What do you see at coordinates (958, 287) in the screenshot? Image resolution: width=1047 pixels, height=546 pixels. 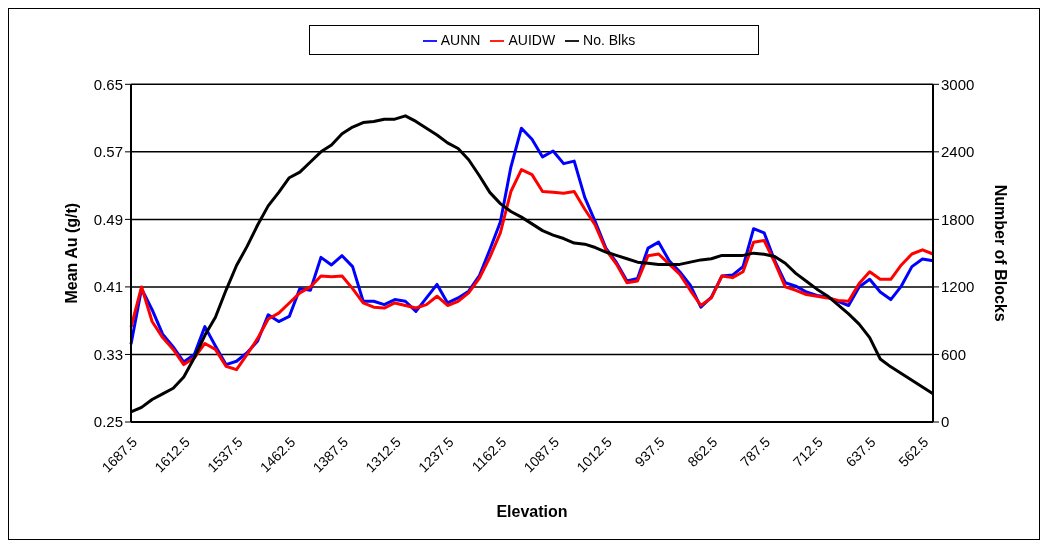 I see `y2-tick-label: 1200` at bounding box center [958, 287].